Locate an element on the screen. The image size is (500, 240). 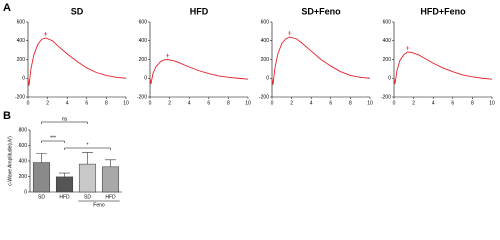
significance-label: *** is located at coordinates (53, 138).